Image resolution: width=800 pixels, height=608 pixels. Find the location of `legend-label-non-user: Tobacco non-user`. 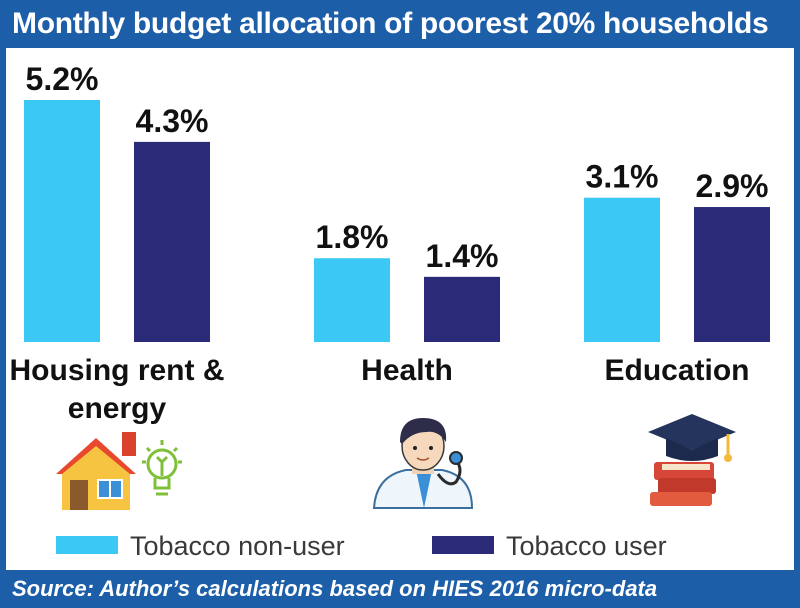

legend-label-non-user: Tobacco non-user is located at coordinates (237, 546).